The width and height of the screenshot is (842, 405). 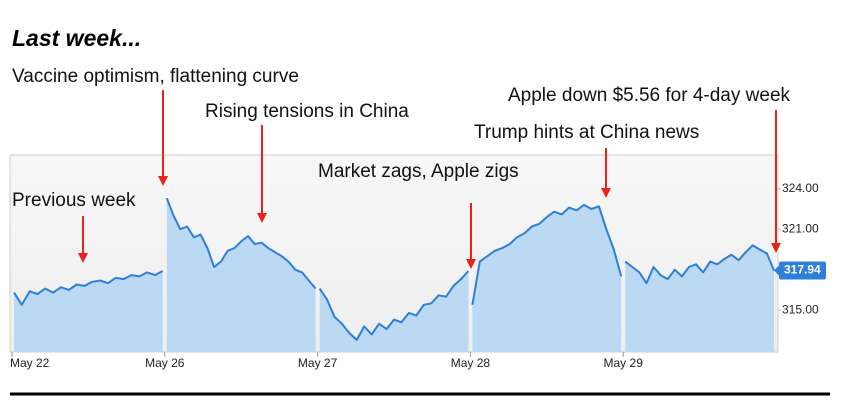 What do you see at coordinates (418, 171) in the screenshot?
I see `annotation: Market zags, Apple zigs` at bounding box center [418, 171].